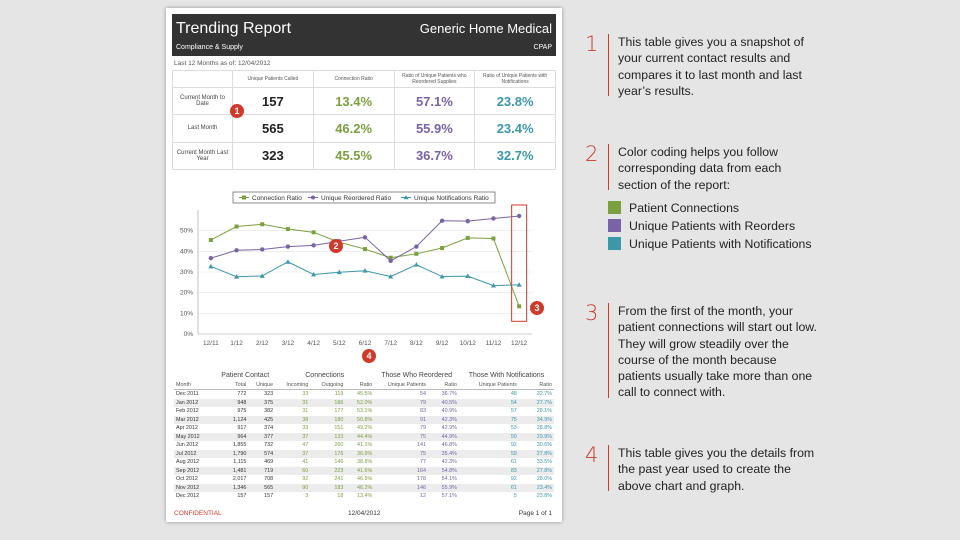  What do you see at coordinates (186, 251) in the screenshot?
I see `y-tick-label: 40%` at bounding box center [186, 251].